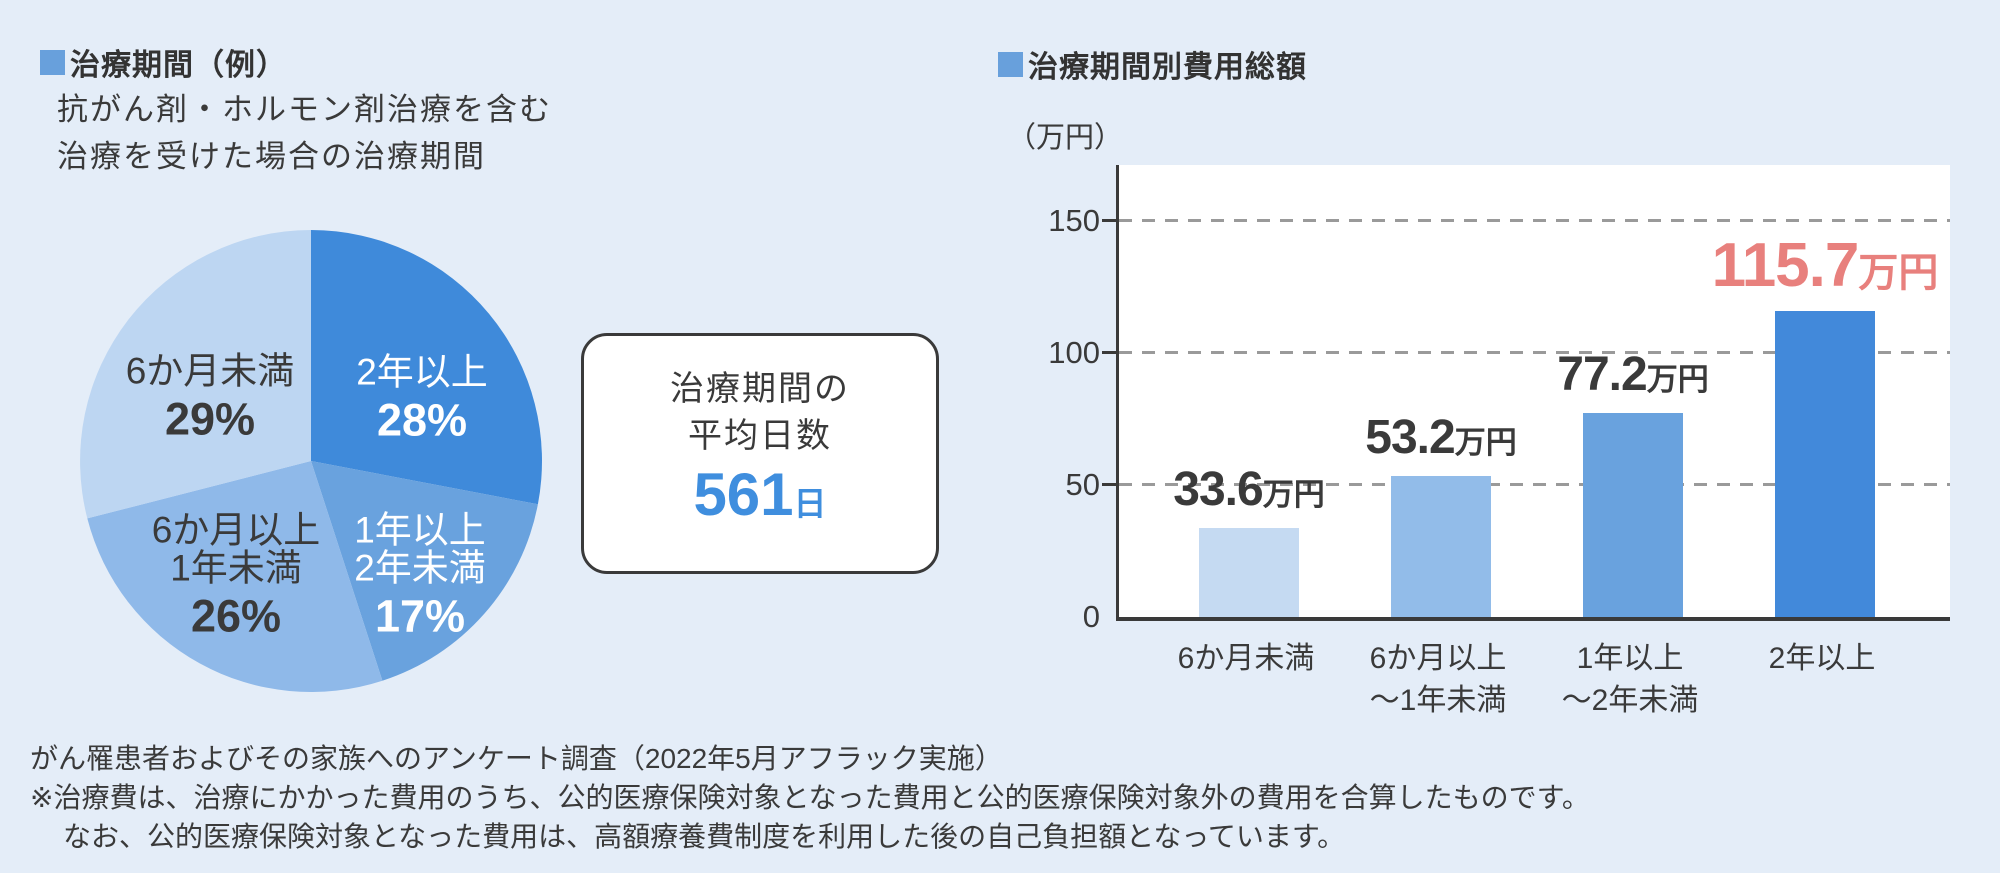 This screenshot has height=873, width=2000. I want to click on footer-note-line: がん罹患者およびその家族へのアンケート調査（2022年5月アフラック実施）, so click(516, 758).